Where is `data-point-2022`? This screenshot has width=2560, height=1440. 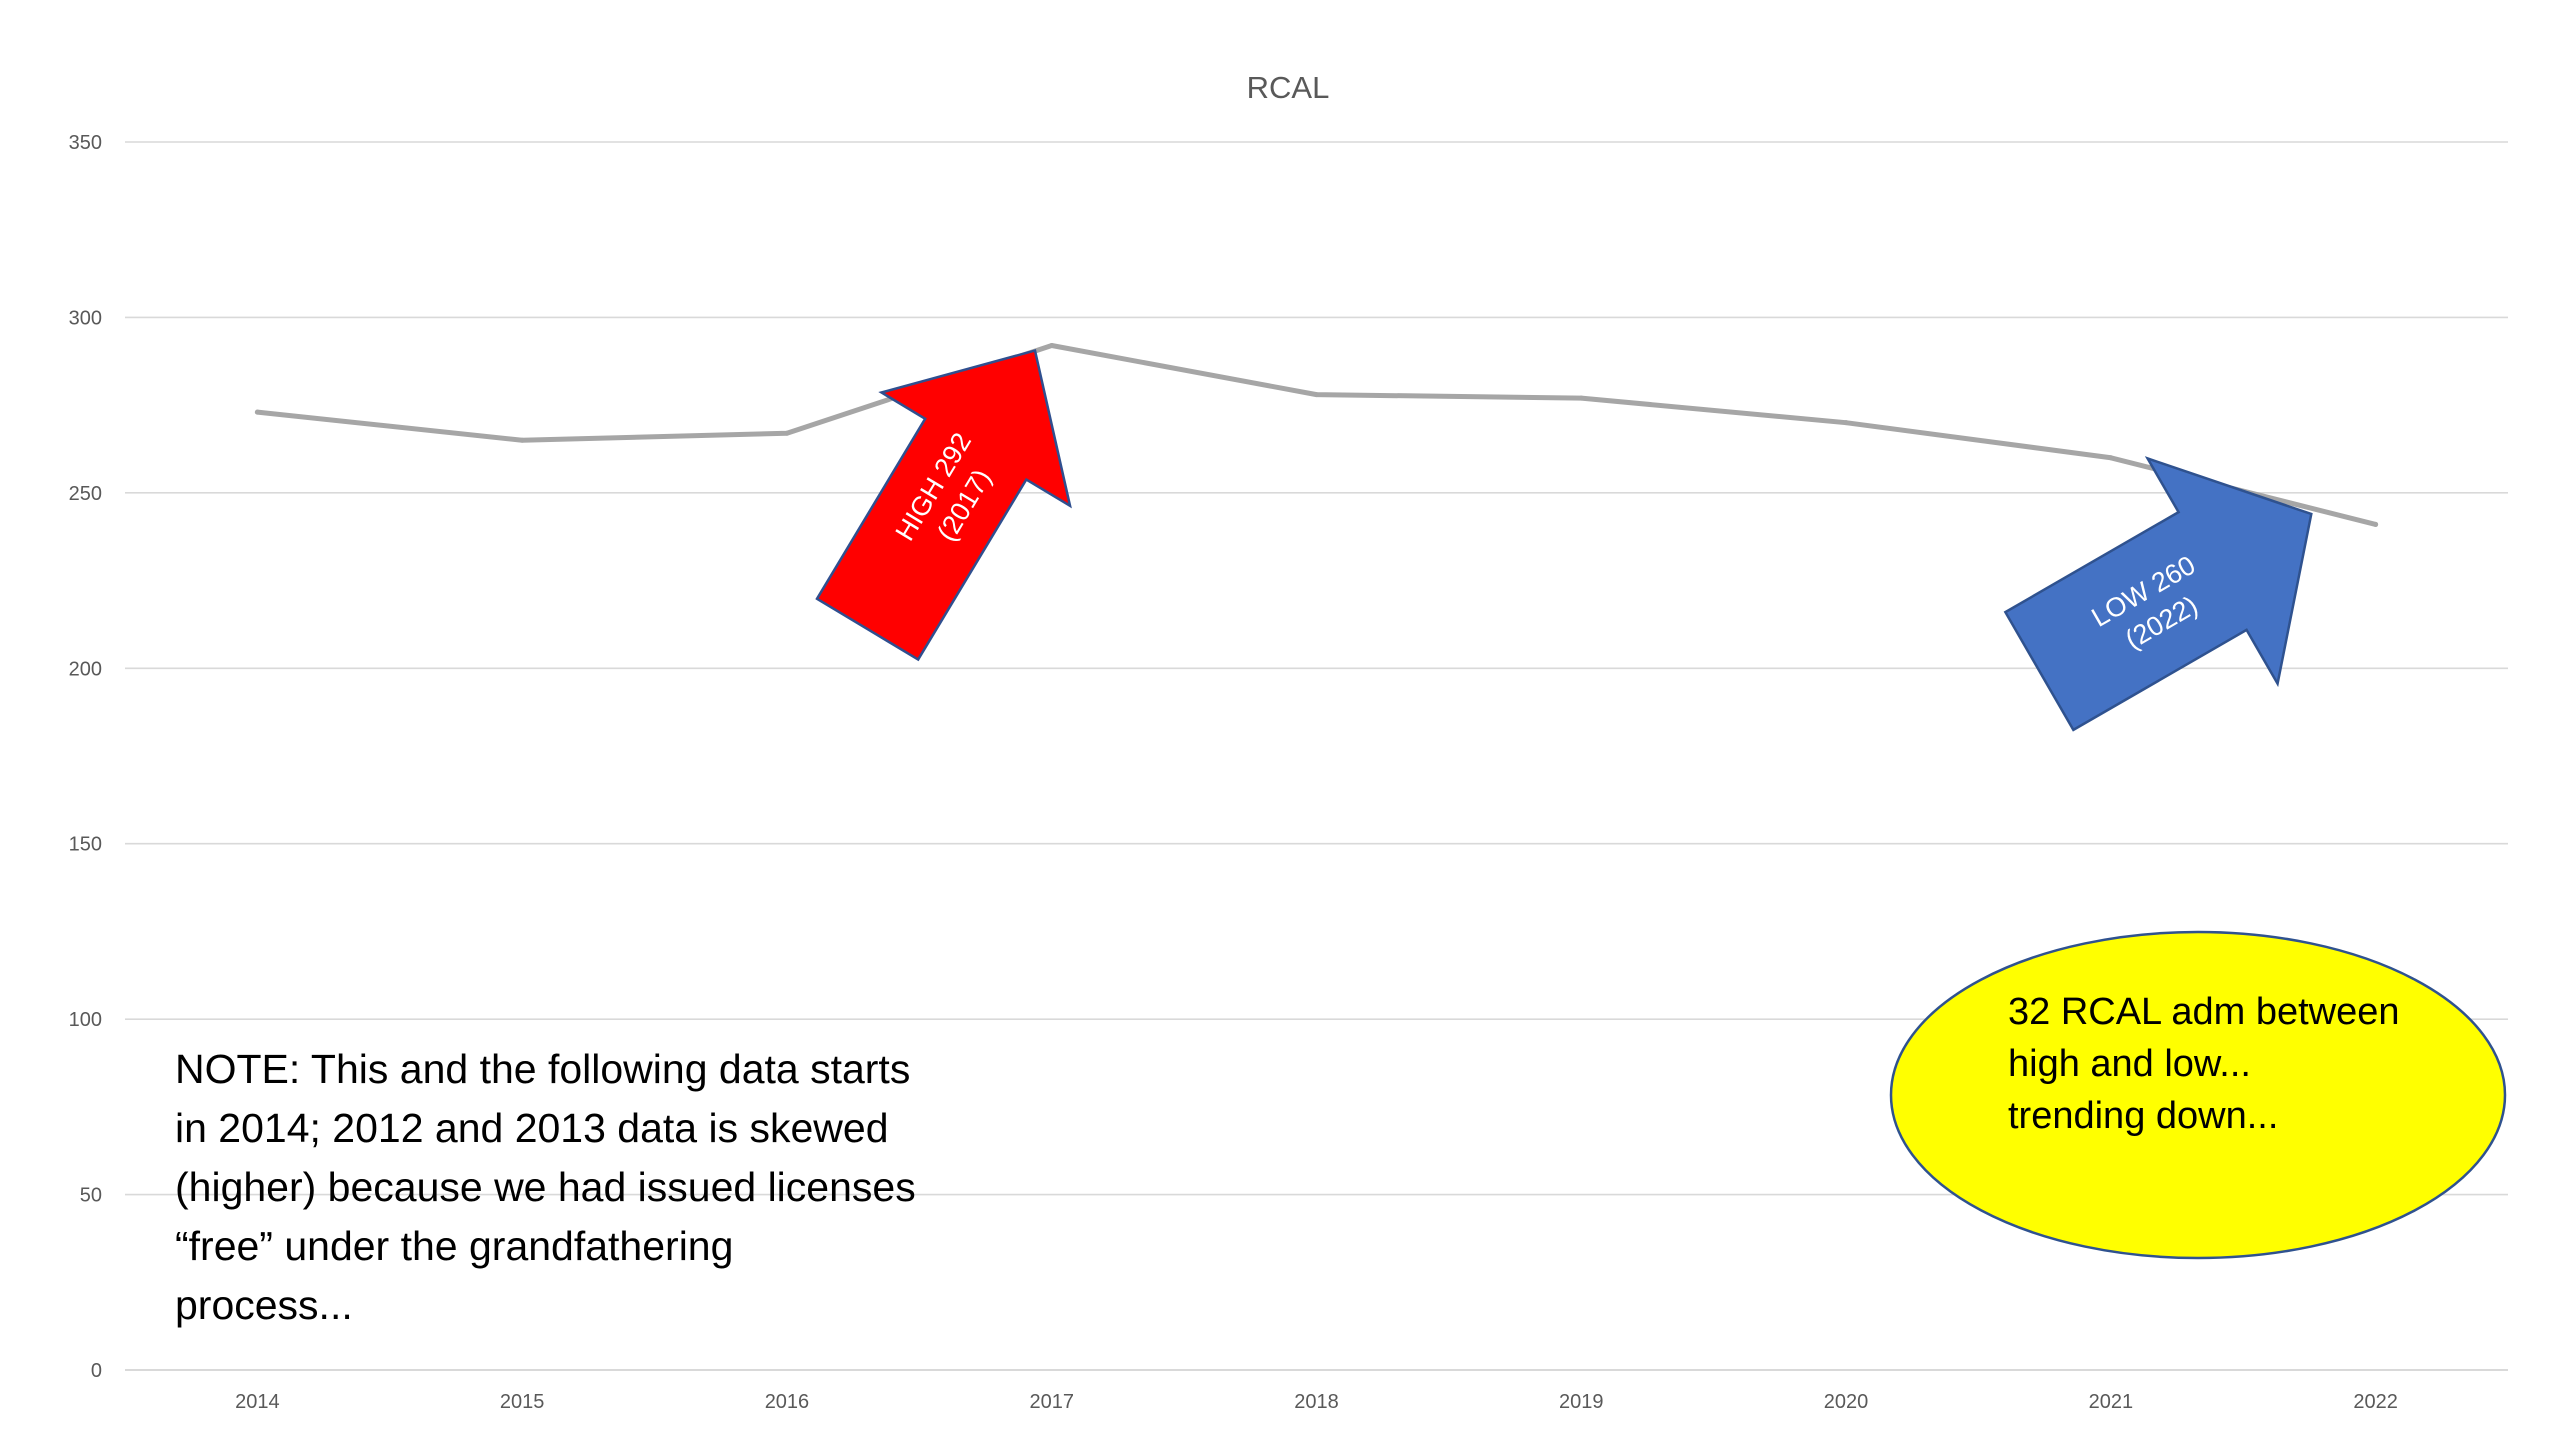 data-point-2022 is located at coordinates (2376, 524).